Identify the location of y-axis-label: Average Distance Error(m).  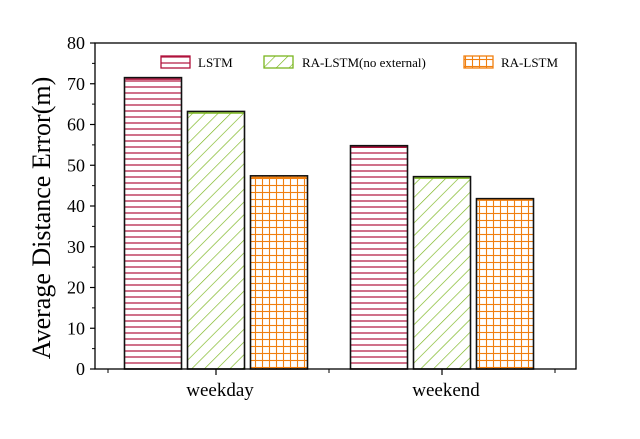
(41, 218).